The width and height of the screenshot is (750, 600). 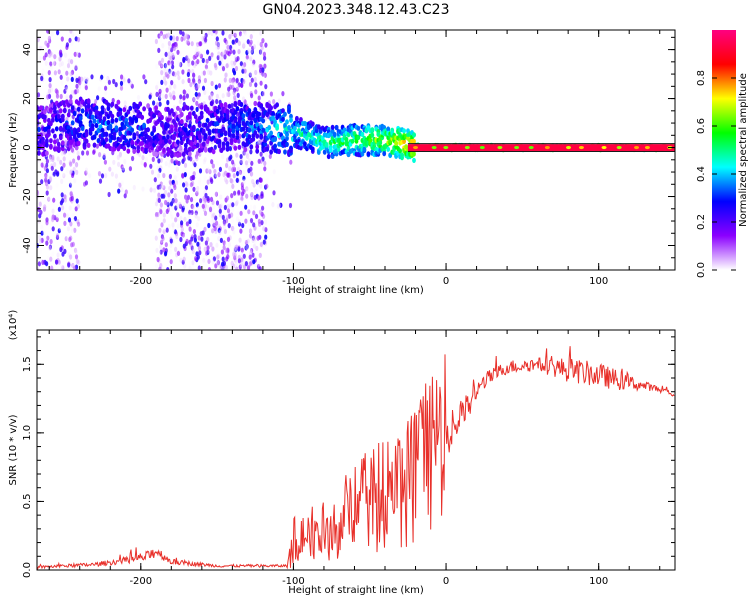 I want to click on snr-xtick-label: -200, so click(x=140, y=581).